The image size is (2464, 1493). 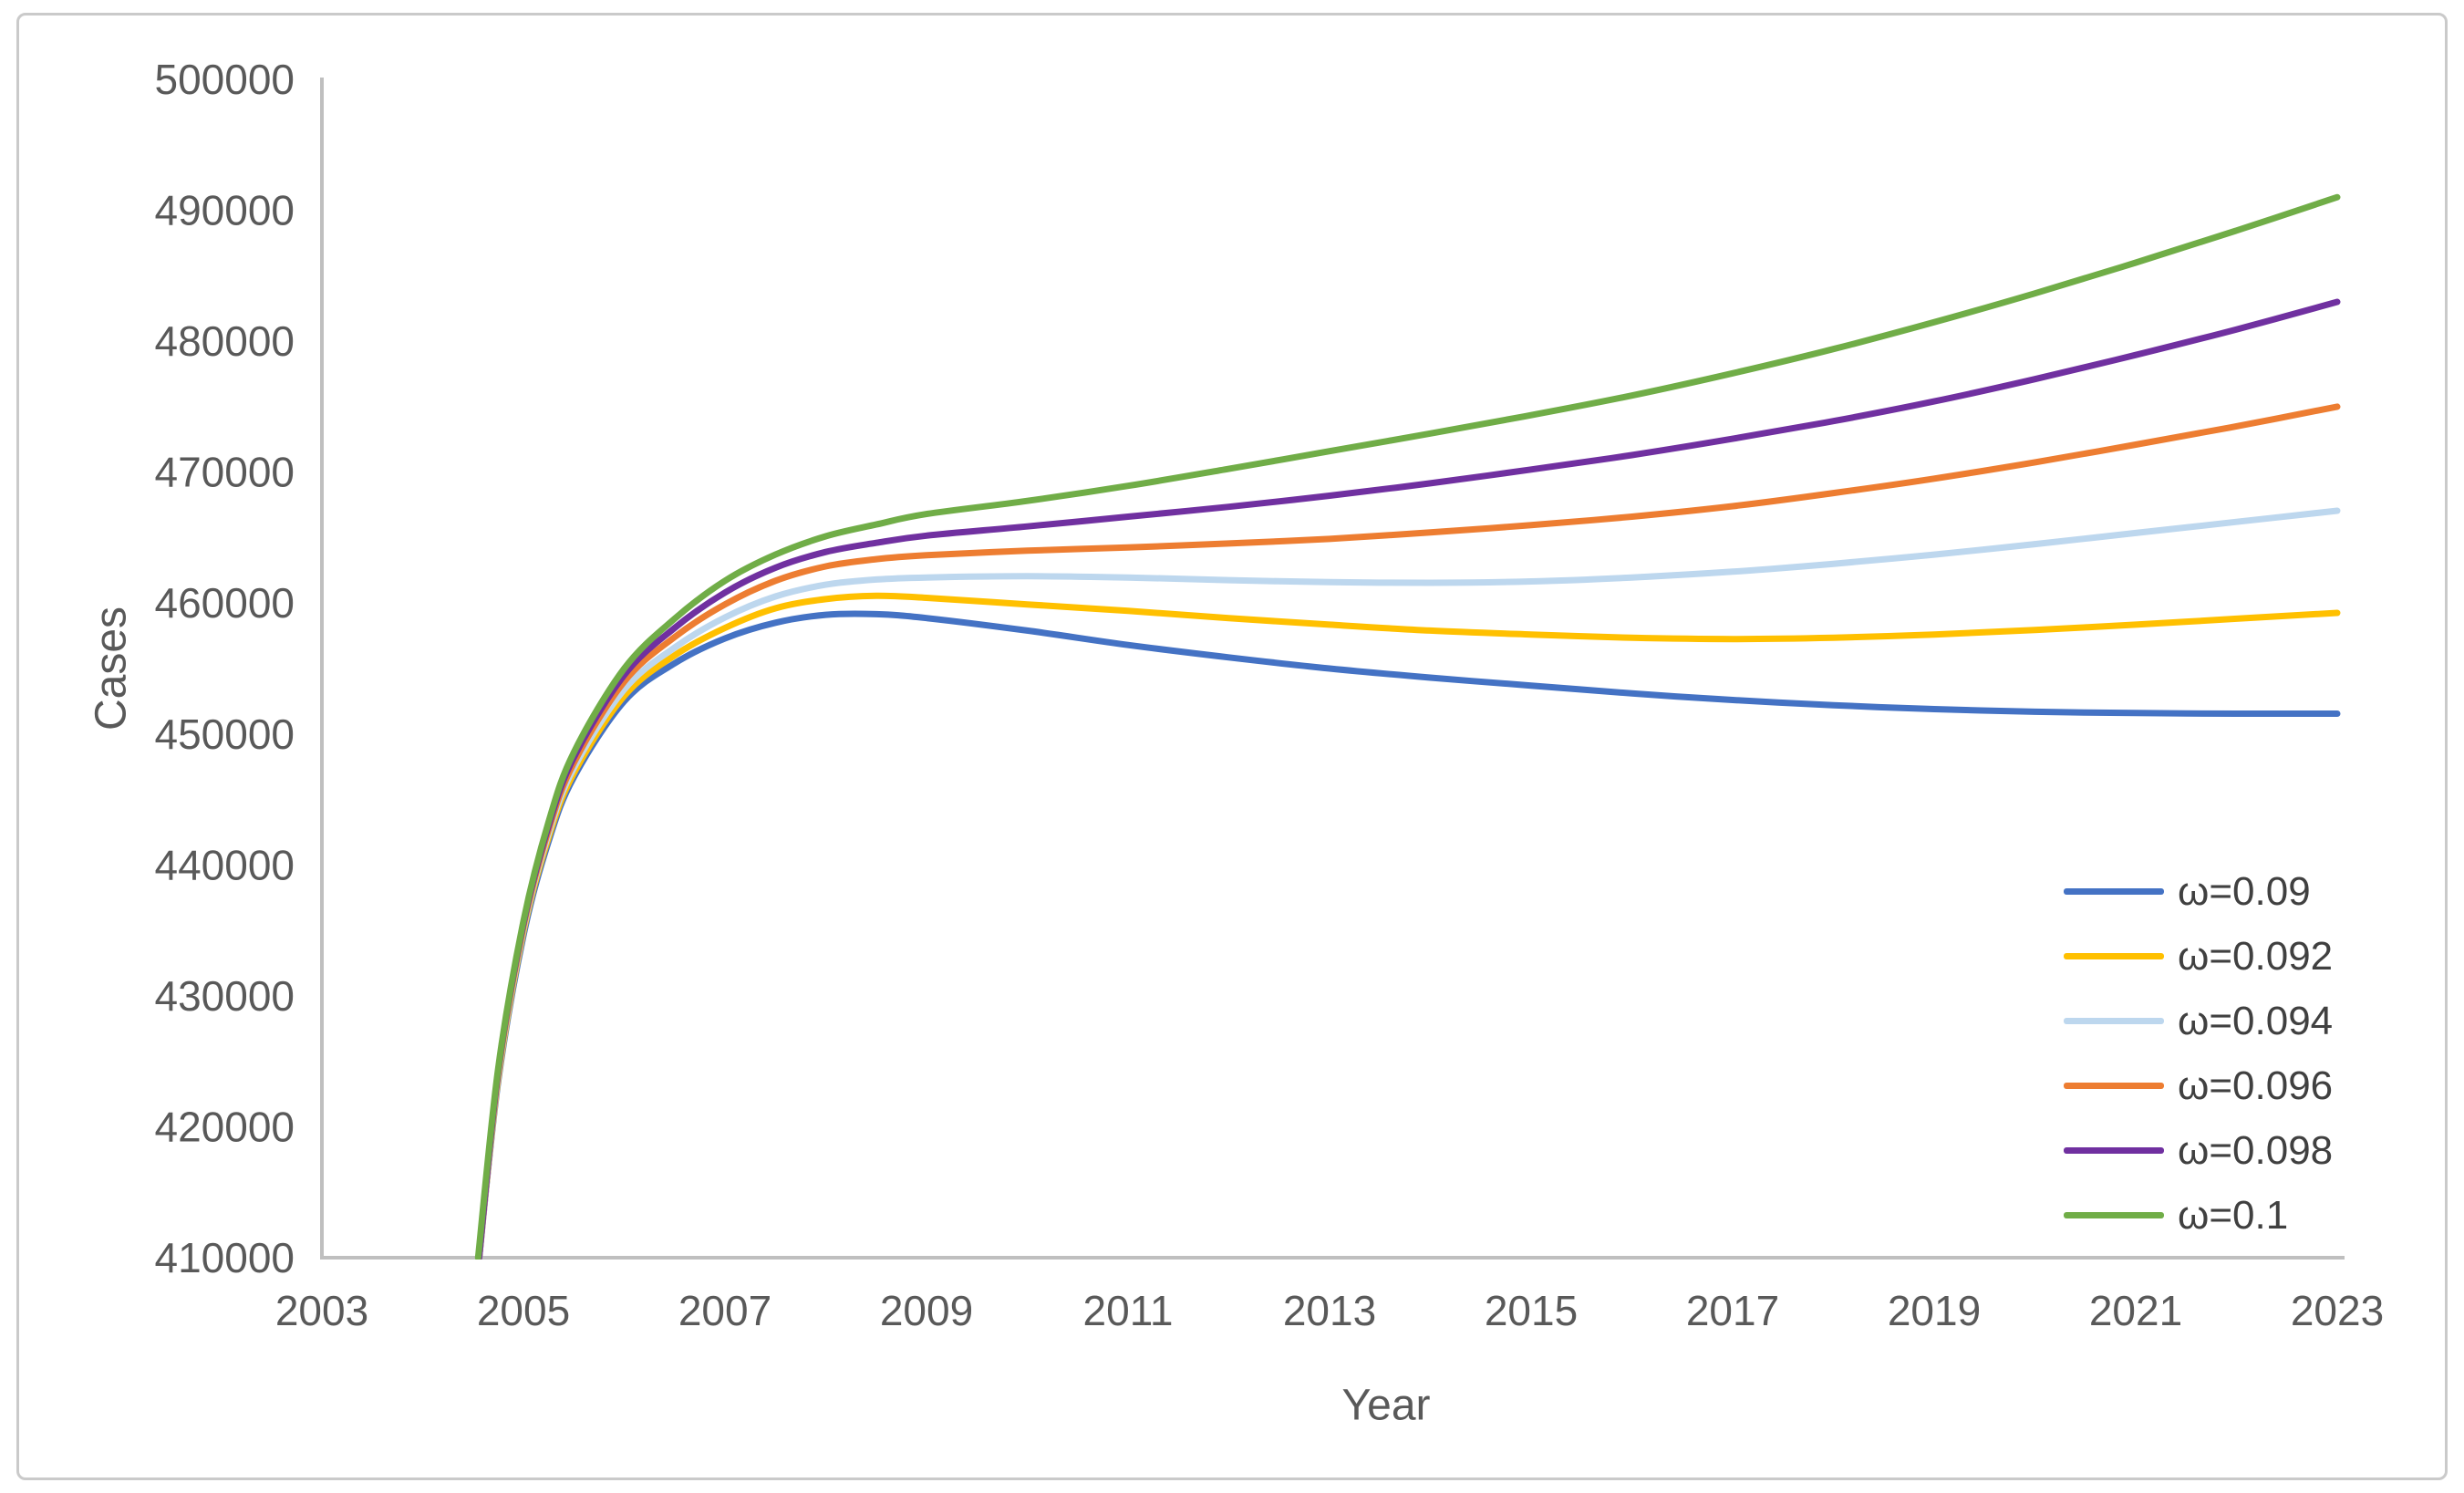 What do you see at coordinates (225, 473) in the screenshot?
I see `y-tick-label: 470000` at bounding box center [225, 473].